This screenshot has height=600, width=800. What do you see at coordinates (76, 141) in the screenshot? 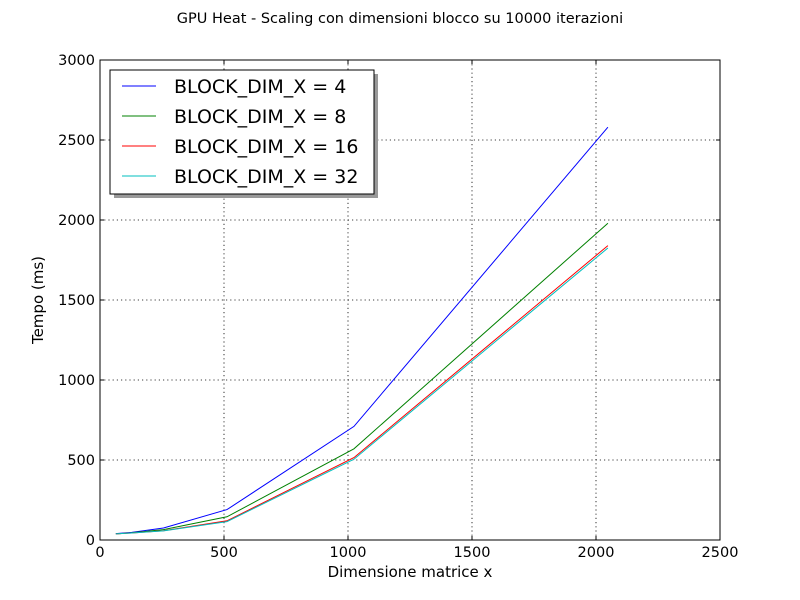
I see `y-tick-label: 2500` at bounding box center [76, 141].